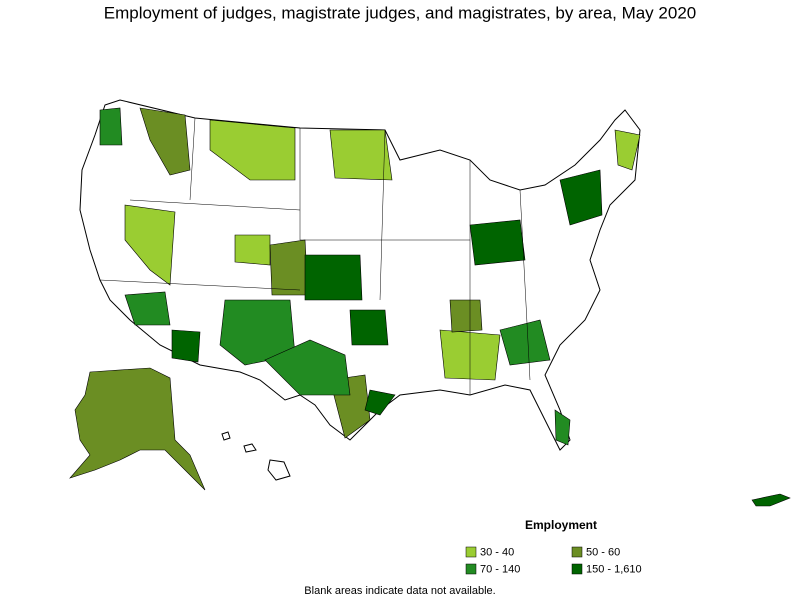 The image size is (800, 600). I want to click on legend-label: 50 - 60, so click(603, 552).